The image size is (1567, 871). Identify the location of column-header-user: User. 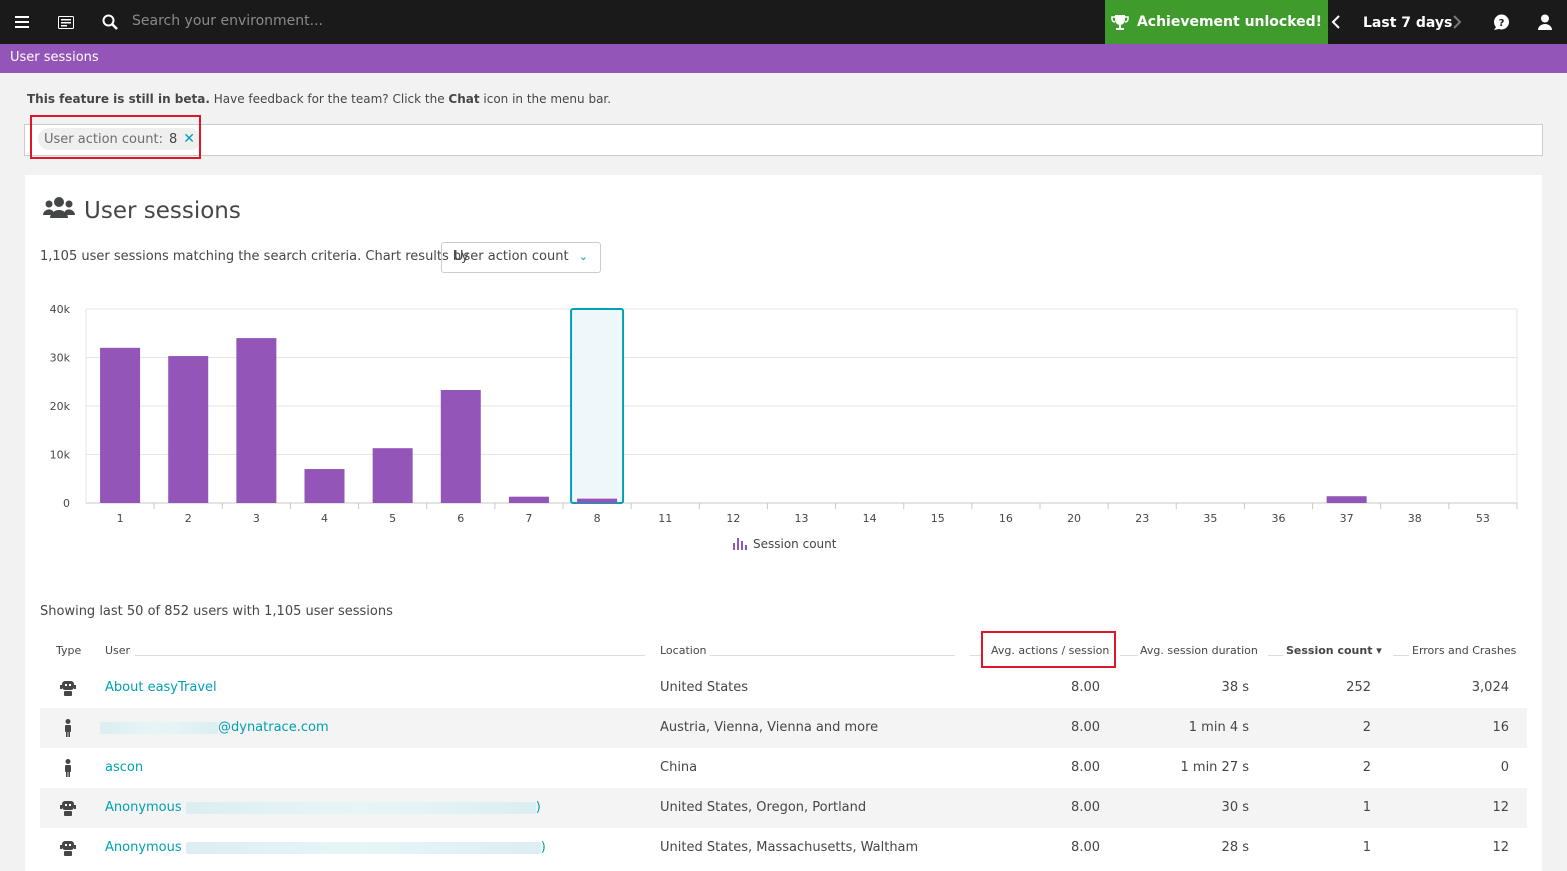
(118, 650).